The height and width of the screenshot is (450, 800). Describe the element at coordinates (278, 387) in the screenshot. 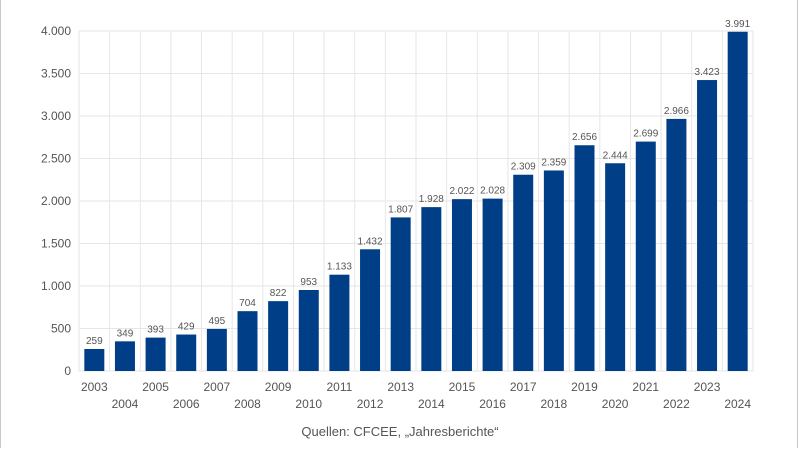

I see `x-tick-label: 2009` at that location.